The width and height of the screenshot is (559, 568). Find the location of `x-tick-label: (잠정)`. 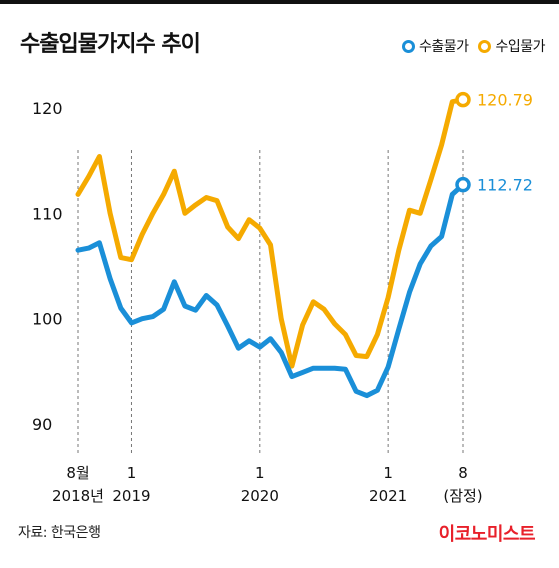

x-tick-label: (잠정) is located at coordinates (462, 496).